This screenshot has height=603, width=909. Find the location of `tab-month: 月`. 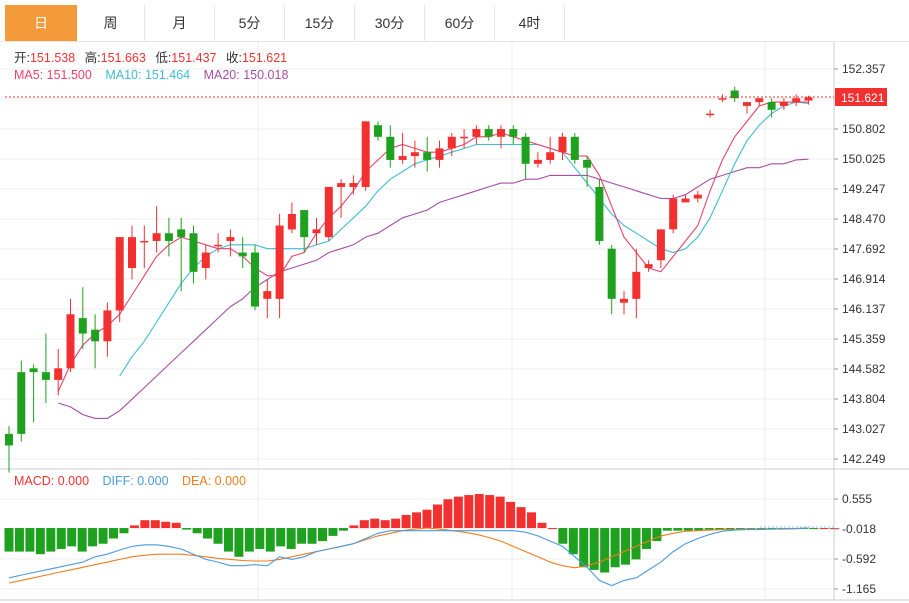

tab-month: 月 is located at coordinates (180, 23).